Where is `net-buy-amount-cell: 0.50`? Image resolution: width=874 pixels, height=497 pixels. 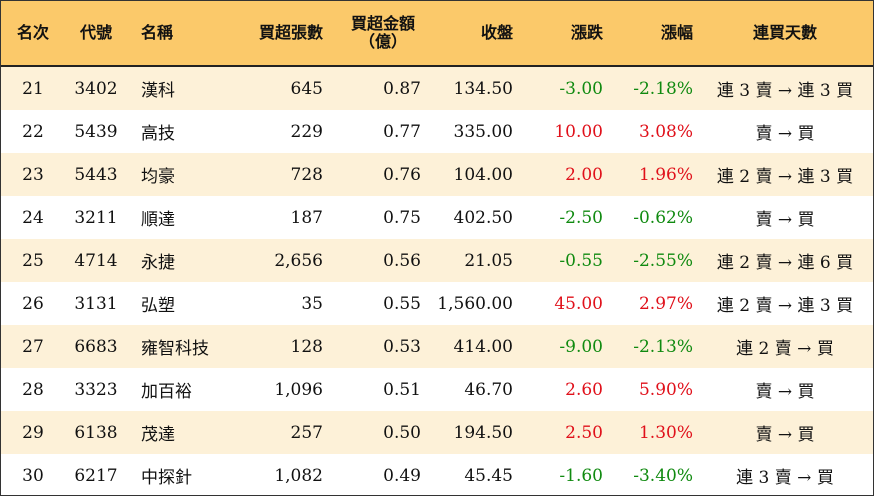
net-buy-amount-cell: 0.50 is located at coordinates (402, 432).